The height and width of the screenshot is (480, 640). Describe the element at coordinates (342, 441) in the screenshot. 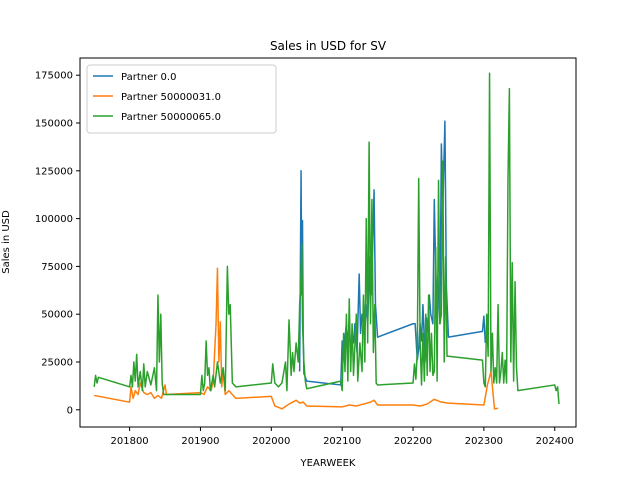

I see `x-tick-label: 202100` at that location.